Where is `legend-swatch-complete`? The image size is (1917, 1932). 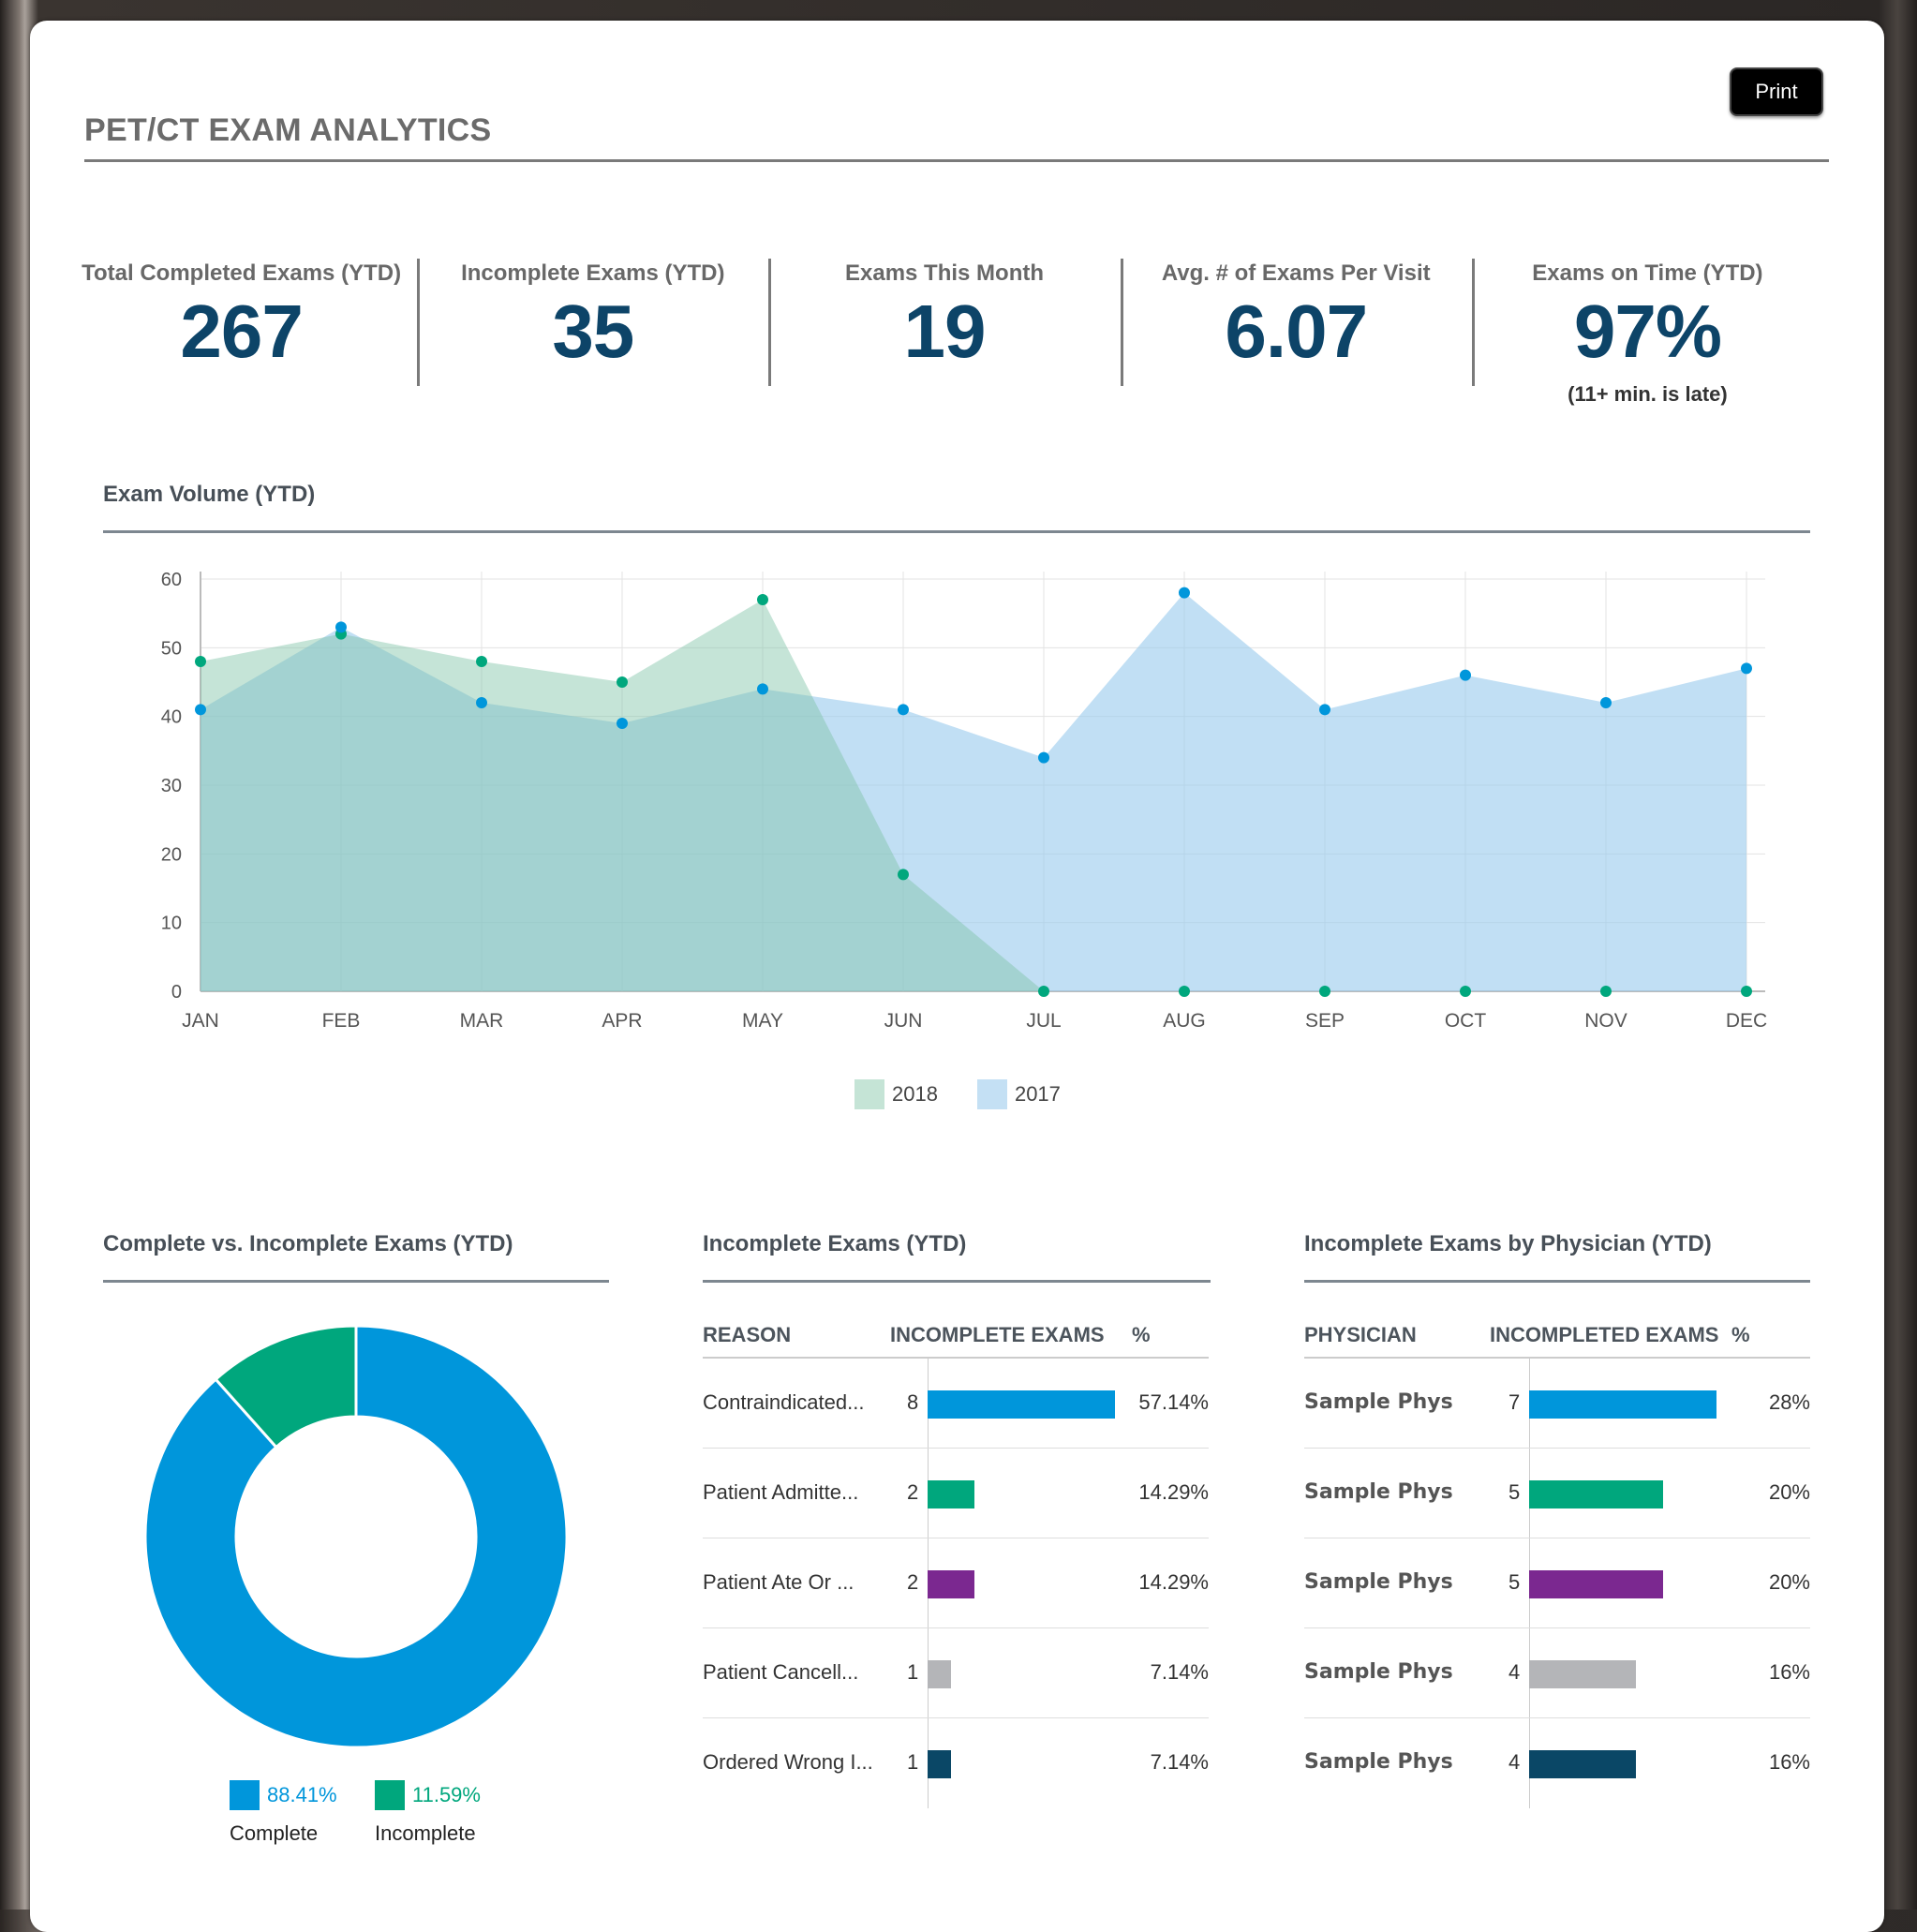 legend-swatch-complete is located at coordinates (245, 1795).